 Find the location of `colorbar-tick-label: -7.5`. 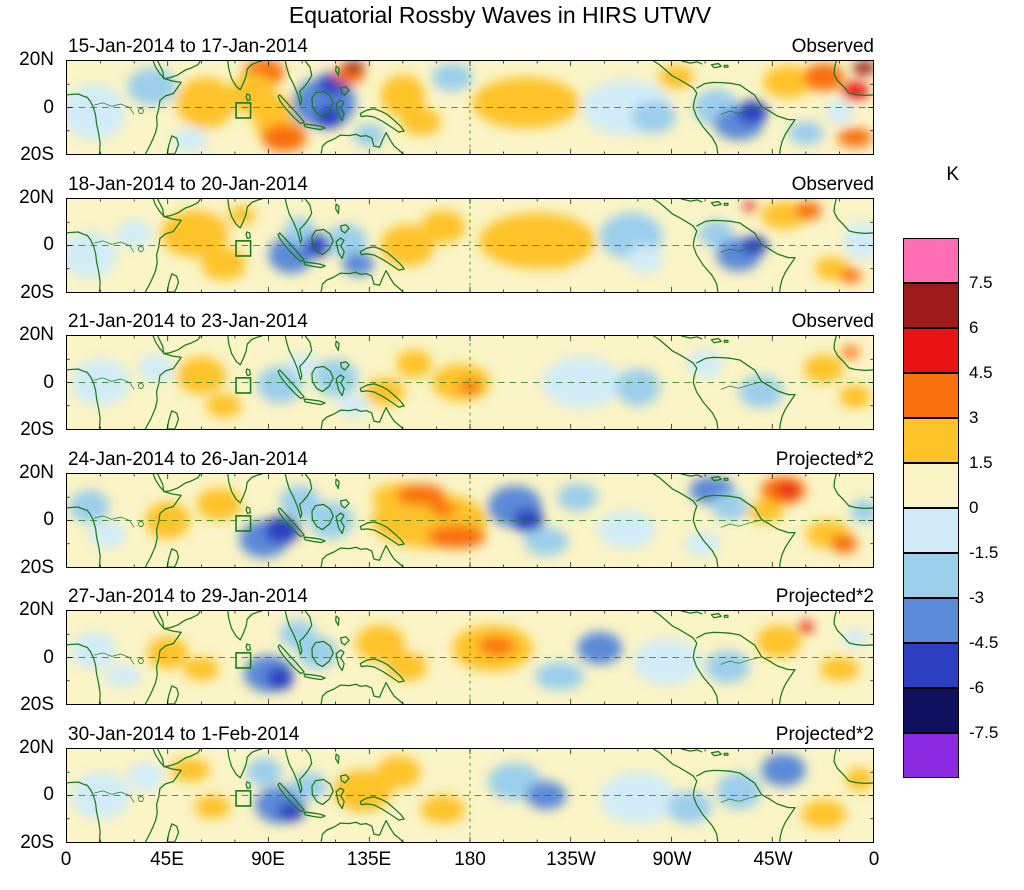

colorbar-tick-label: -7.5 is located at coordinates (984, 732).